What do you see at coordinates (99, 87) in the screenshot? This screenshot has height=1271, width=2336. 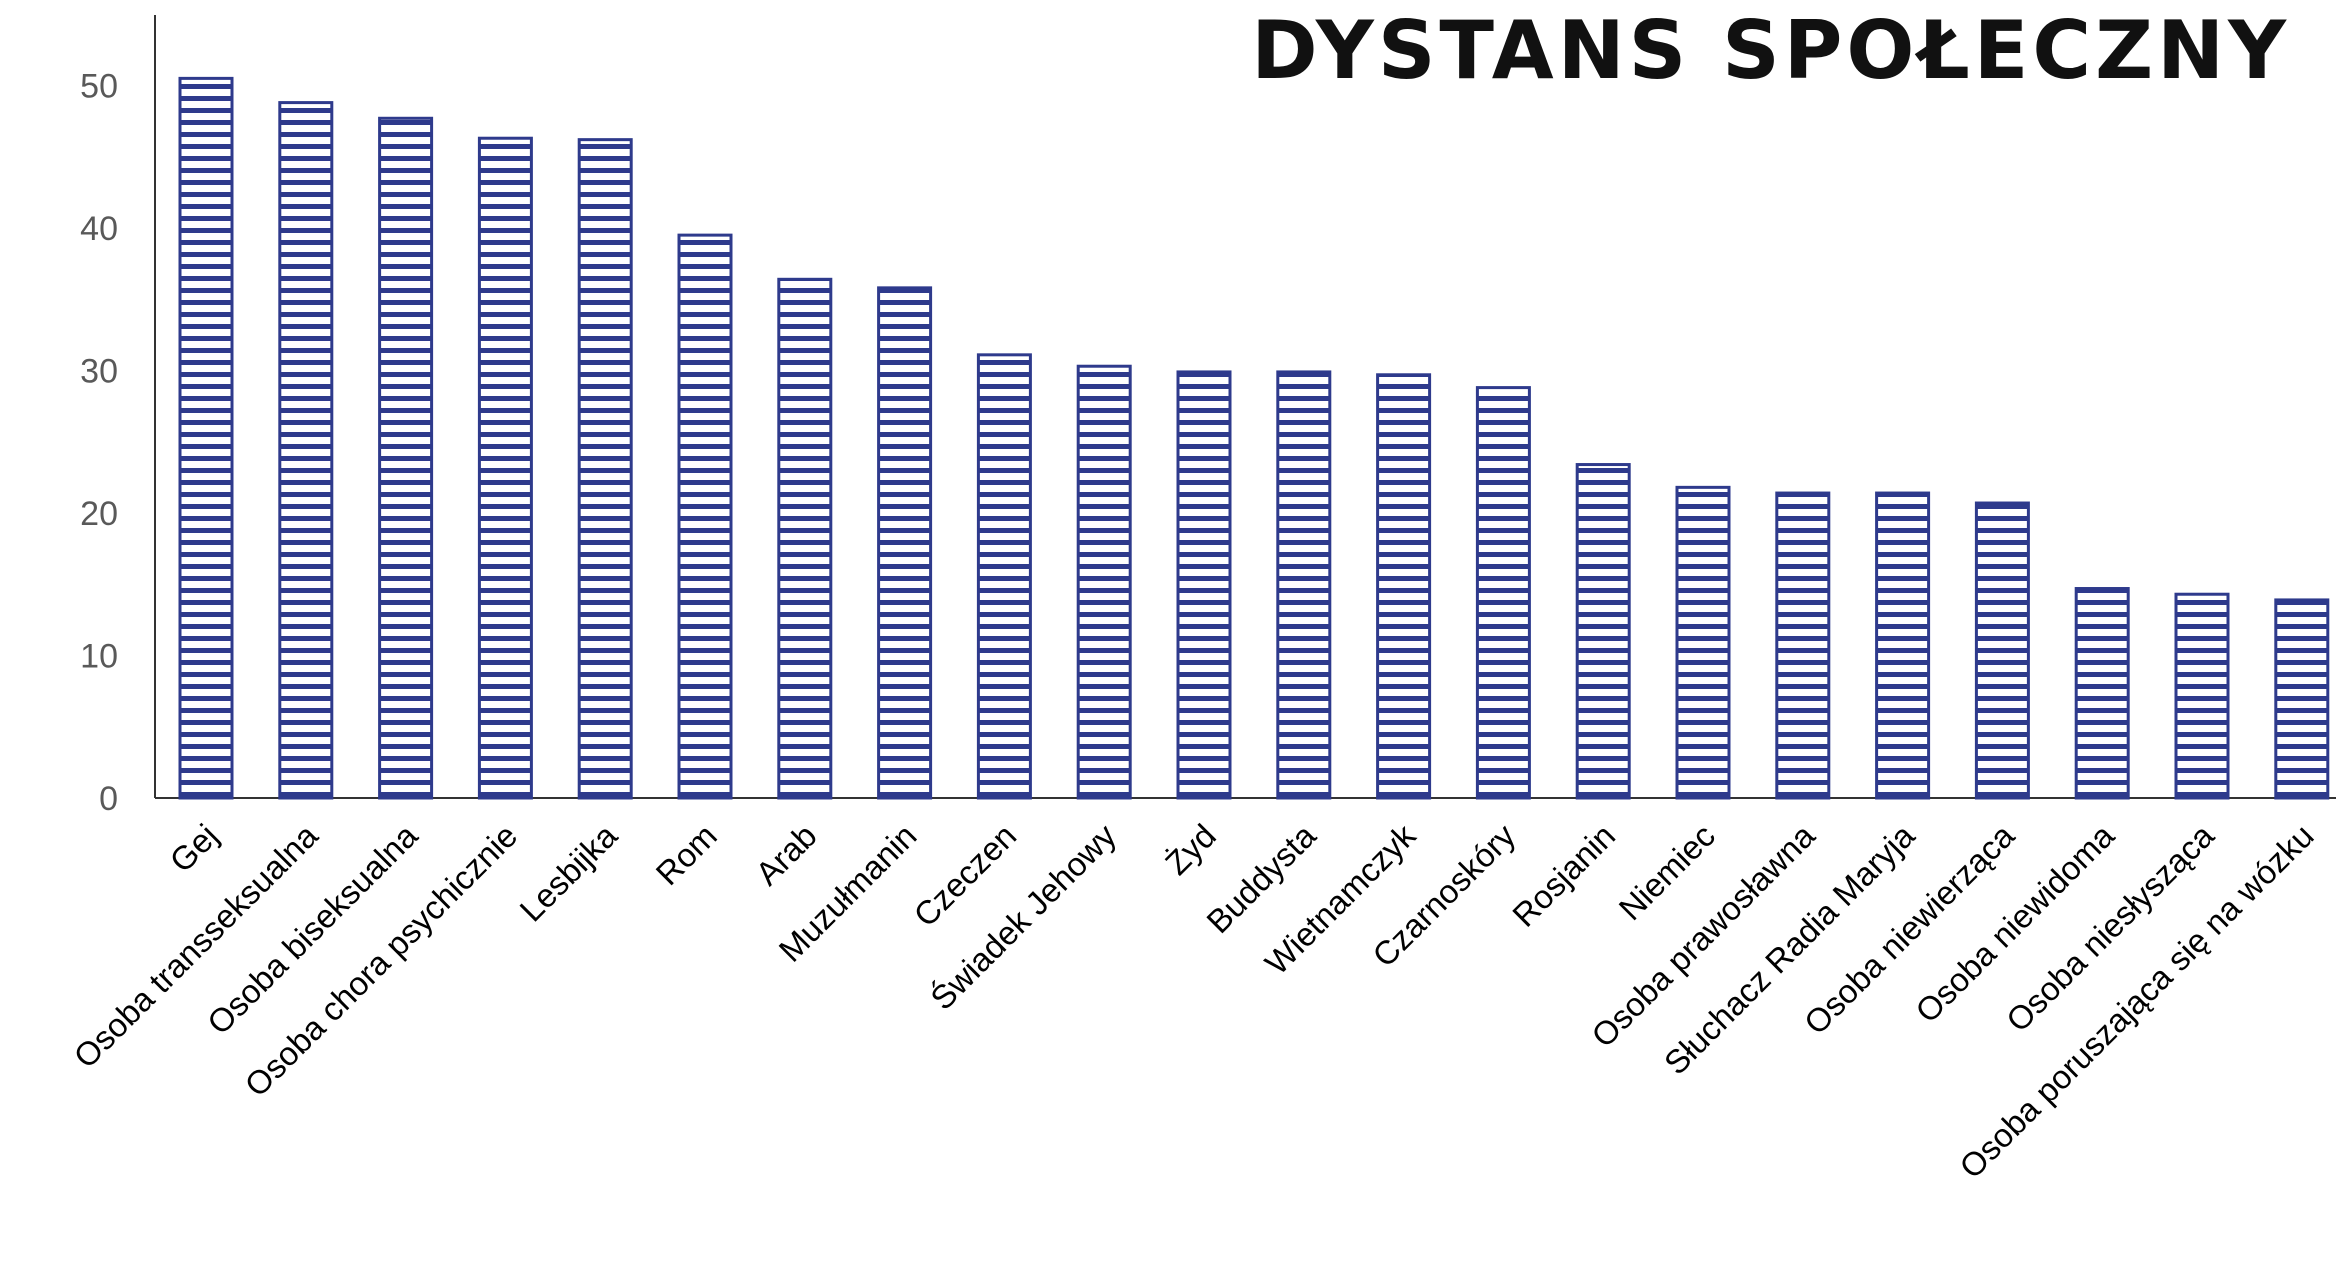 I see `y-tick-label: 50` at bounding box center [99, 87].